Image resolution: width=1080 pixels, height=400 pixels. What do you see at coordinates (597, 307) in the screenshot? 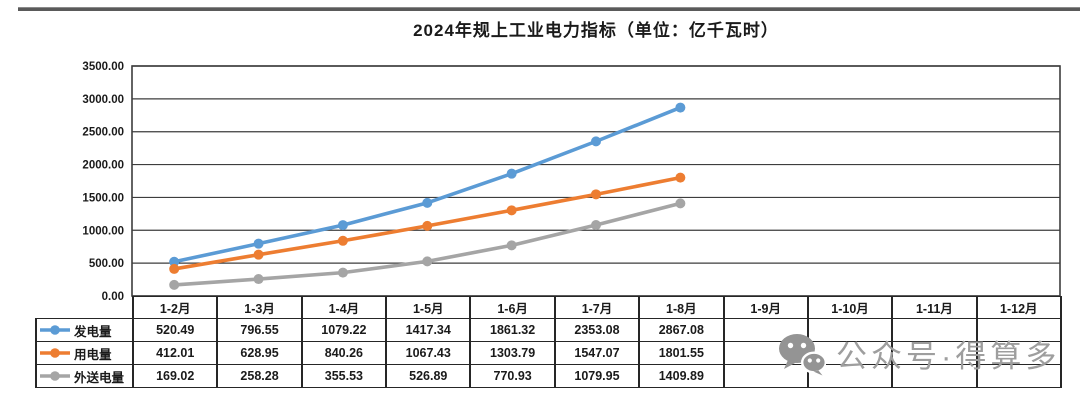
I see `month-column-header: 1-7月` at bounding box center [597, 307].